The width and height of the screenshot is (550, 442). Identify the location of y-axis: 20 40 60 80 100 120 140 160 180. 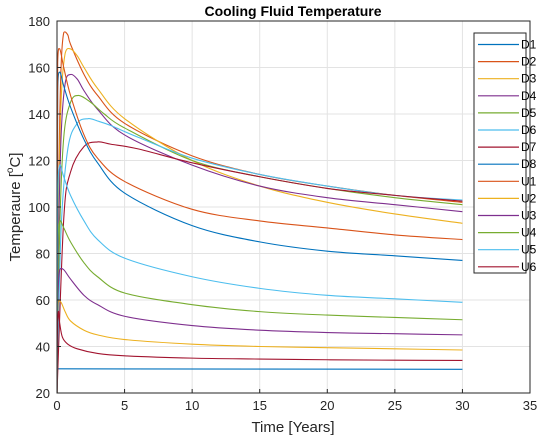
(44, 207).